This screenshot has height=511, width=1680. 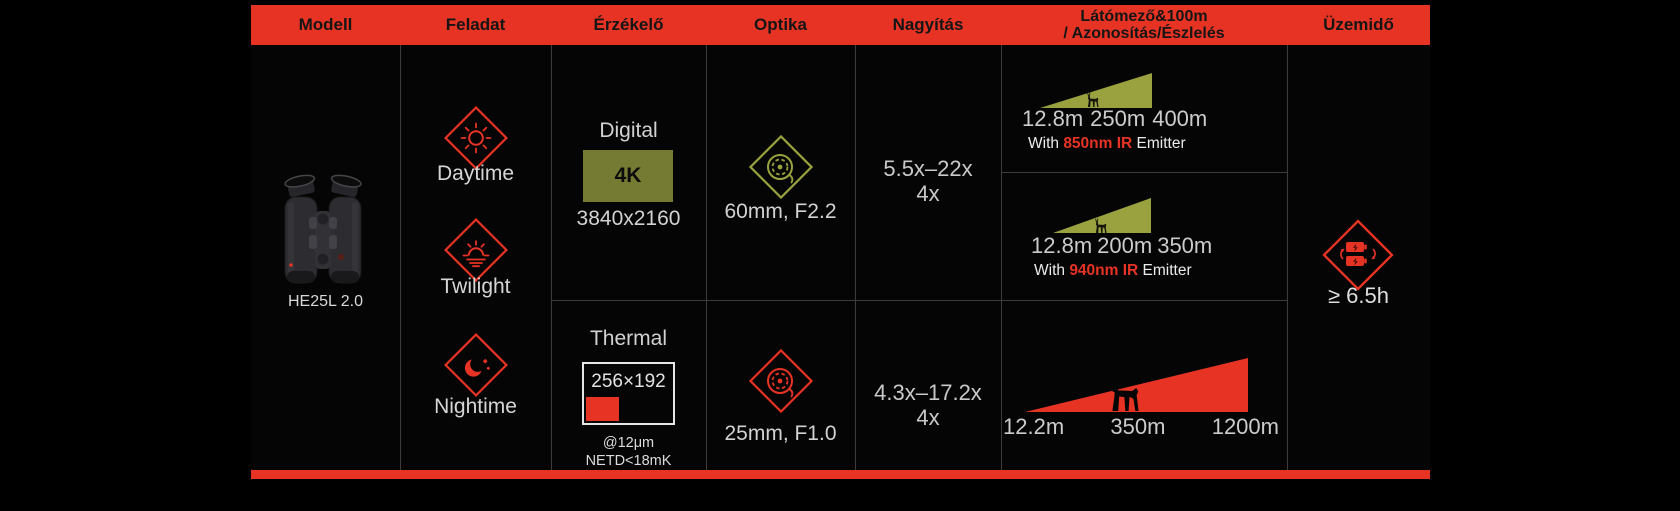 I want to click on digital-magnification: 5.5x–22x 4x, so click(x=928, y=181).